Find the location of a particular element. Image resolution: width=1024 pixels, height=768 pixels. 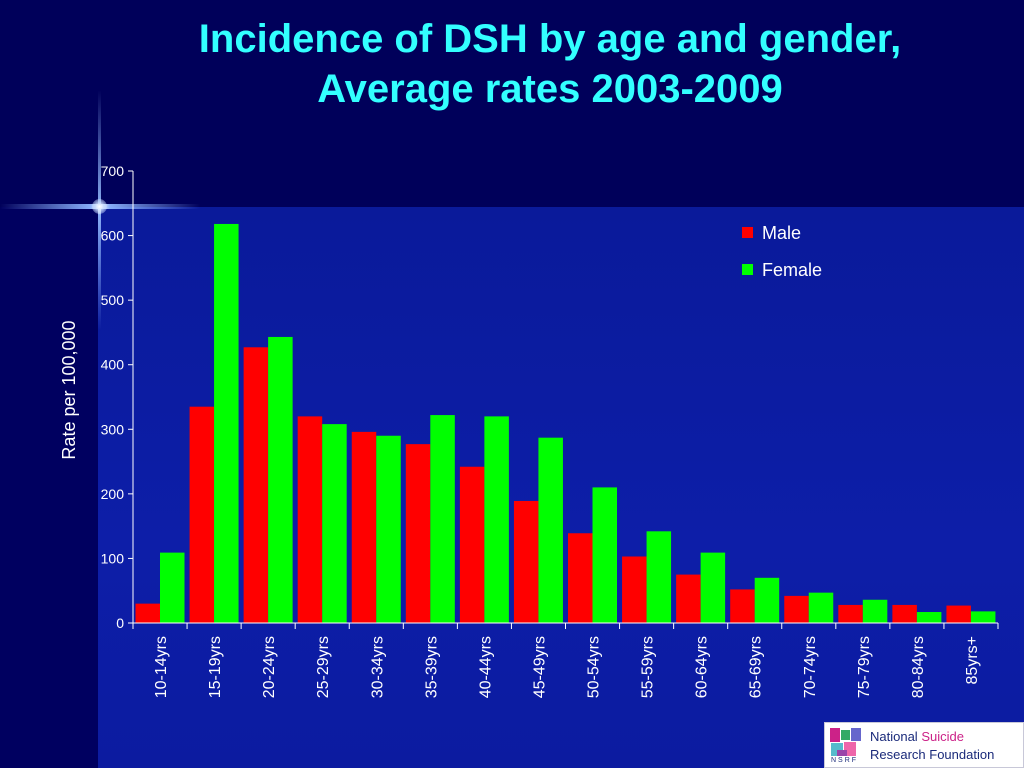

x-tick-label-35-39yrs: 35-39yrs is located at coordinates (431, 667).